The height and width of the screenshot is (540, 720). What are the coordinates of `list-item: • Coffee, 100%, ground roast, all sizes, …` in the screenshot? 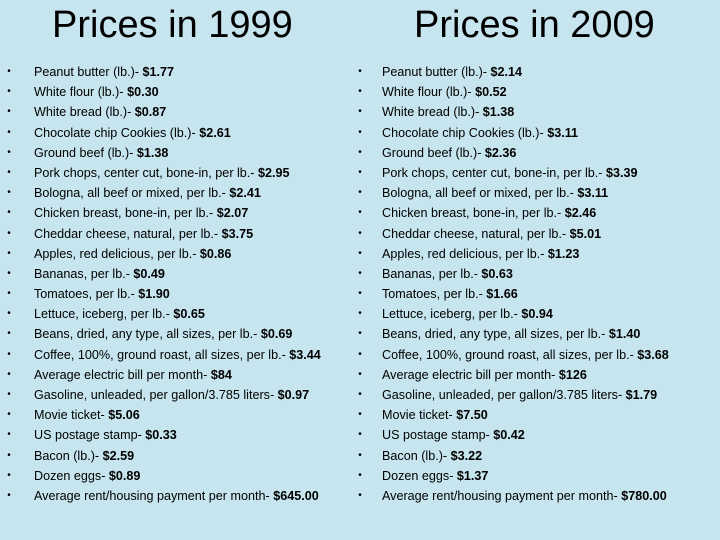 It's located at (536, 355).